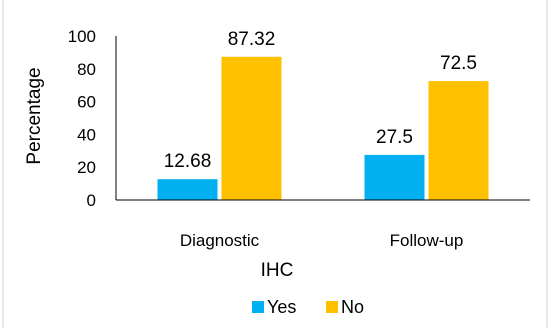 This screenshot has width=550, height=328. Describe the element at coordinates (332, 307) in the screenshot. I see `legend-swatch-no` at that location.